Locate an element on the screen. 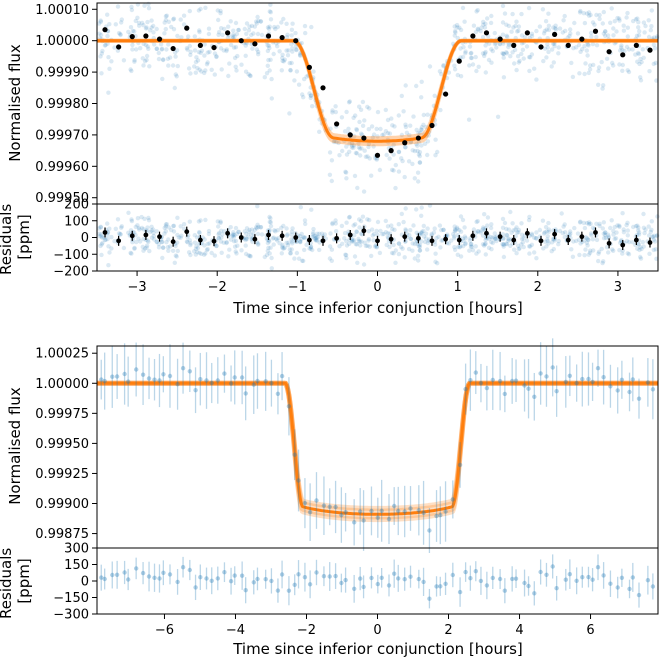  binned-flux-point is located at coordinates (418, 138).